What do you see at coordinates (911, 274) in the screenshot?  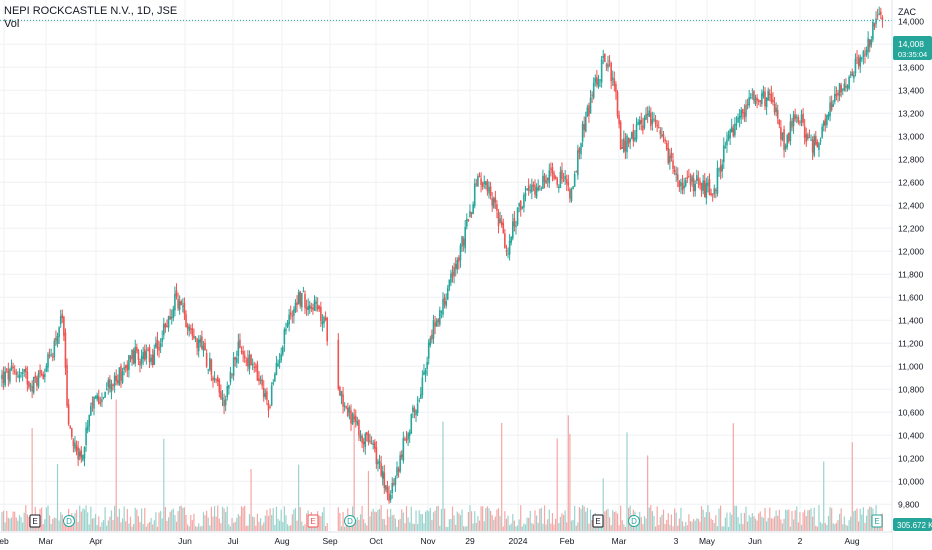 I see `y-tick-label: 11,800` at bounding box center [911, 274].